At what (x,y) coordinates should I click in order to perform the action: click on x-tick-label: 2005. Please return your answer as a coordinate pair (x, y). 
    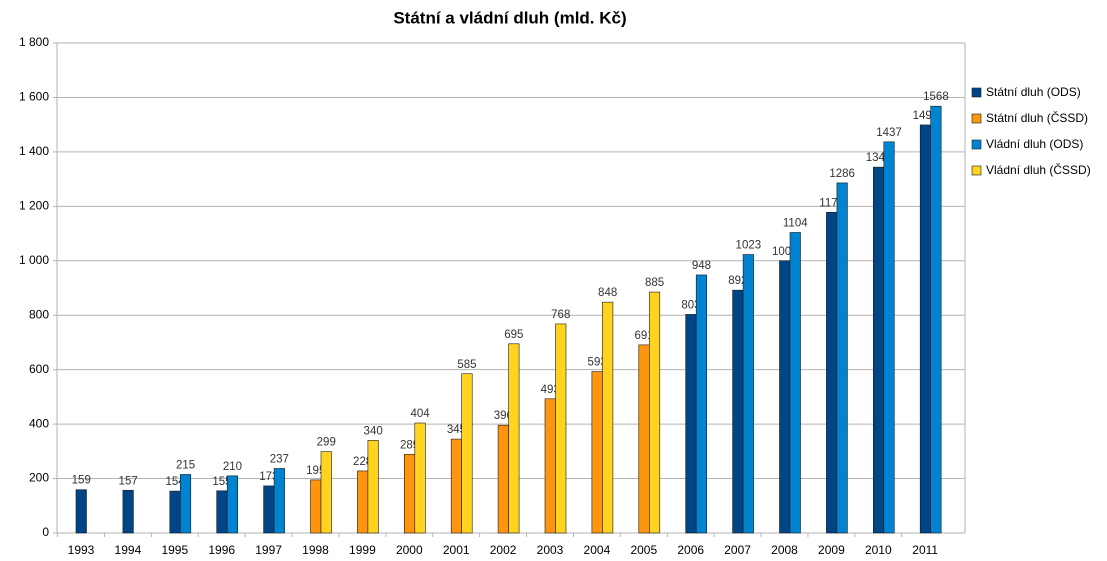
    Looking at the image, I should click on (643, 550).